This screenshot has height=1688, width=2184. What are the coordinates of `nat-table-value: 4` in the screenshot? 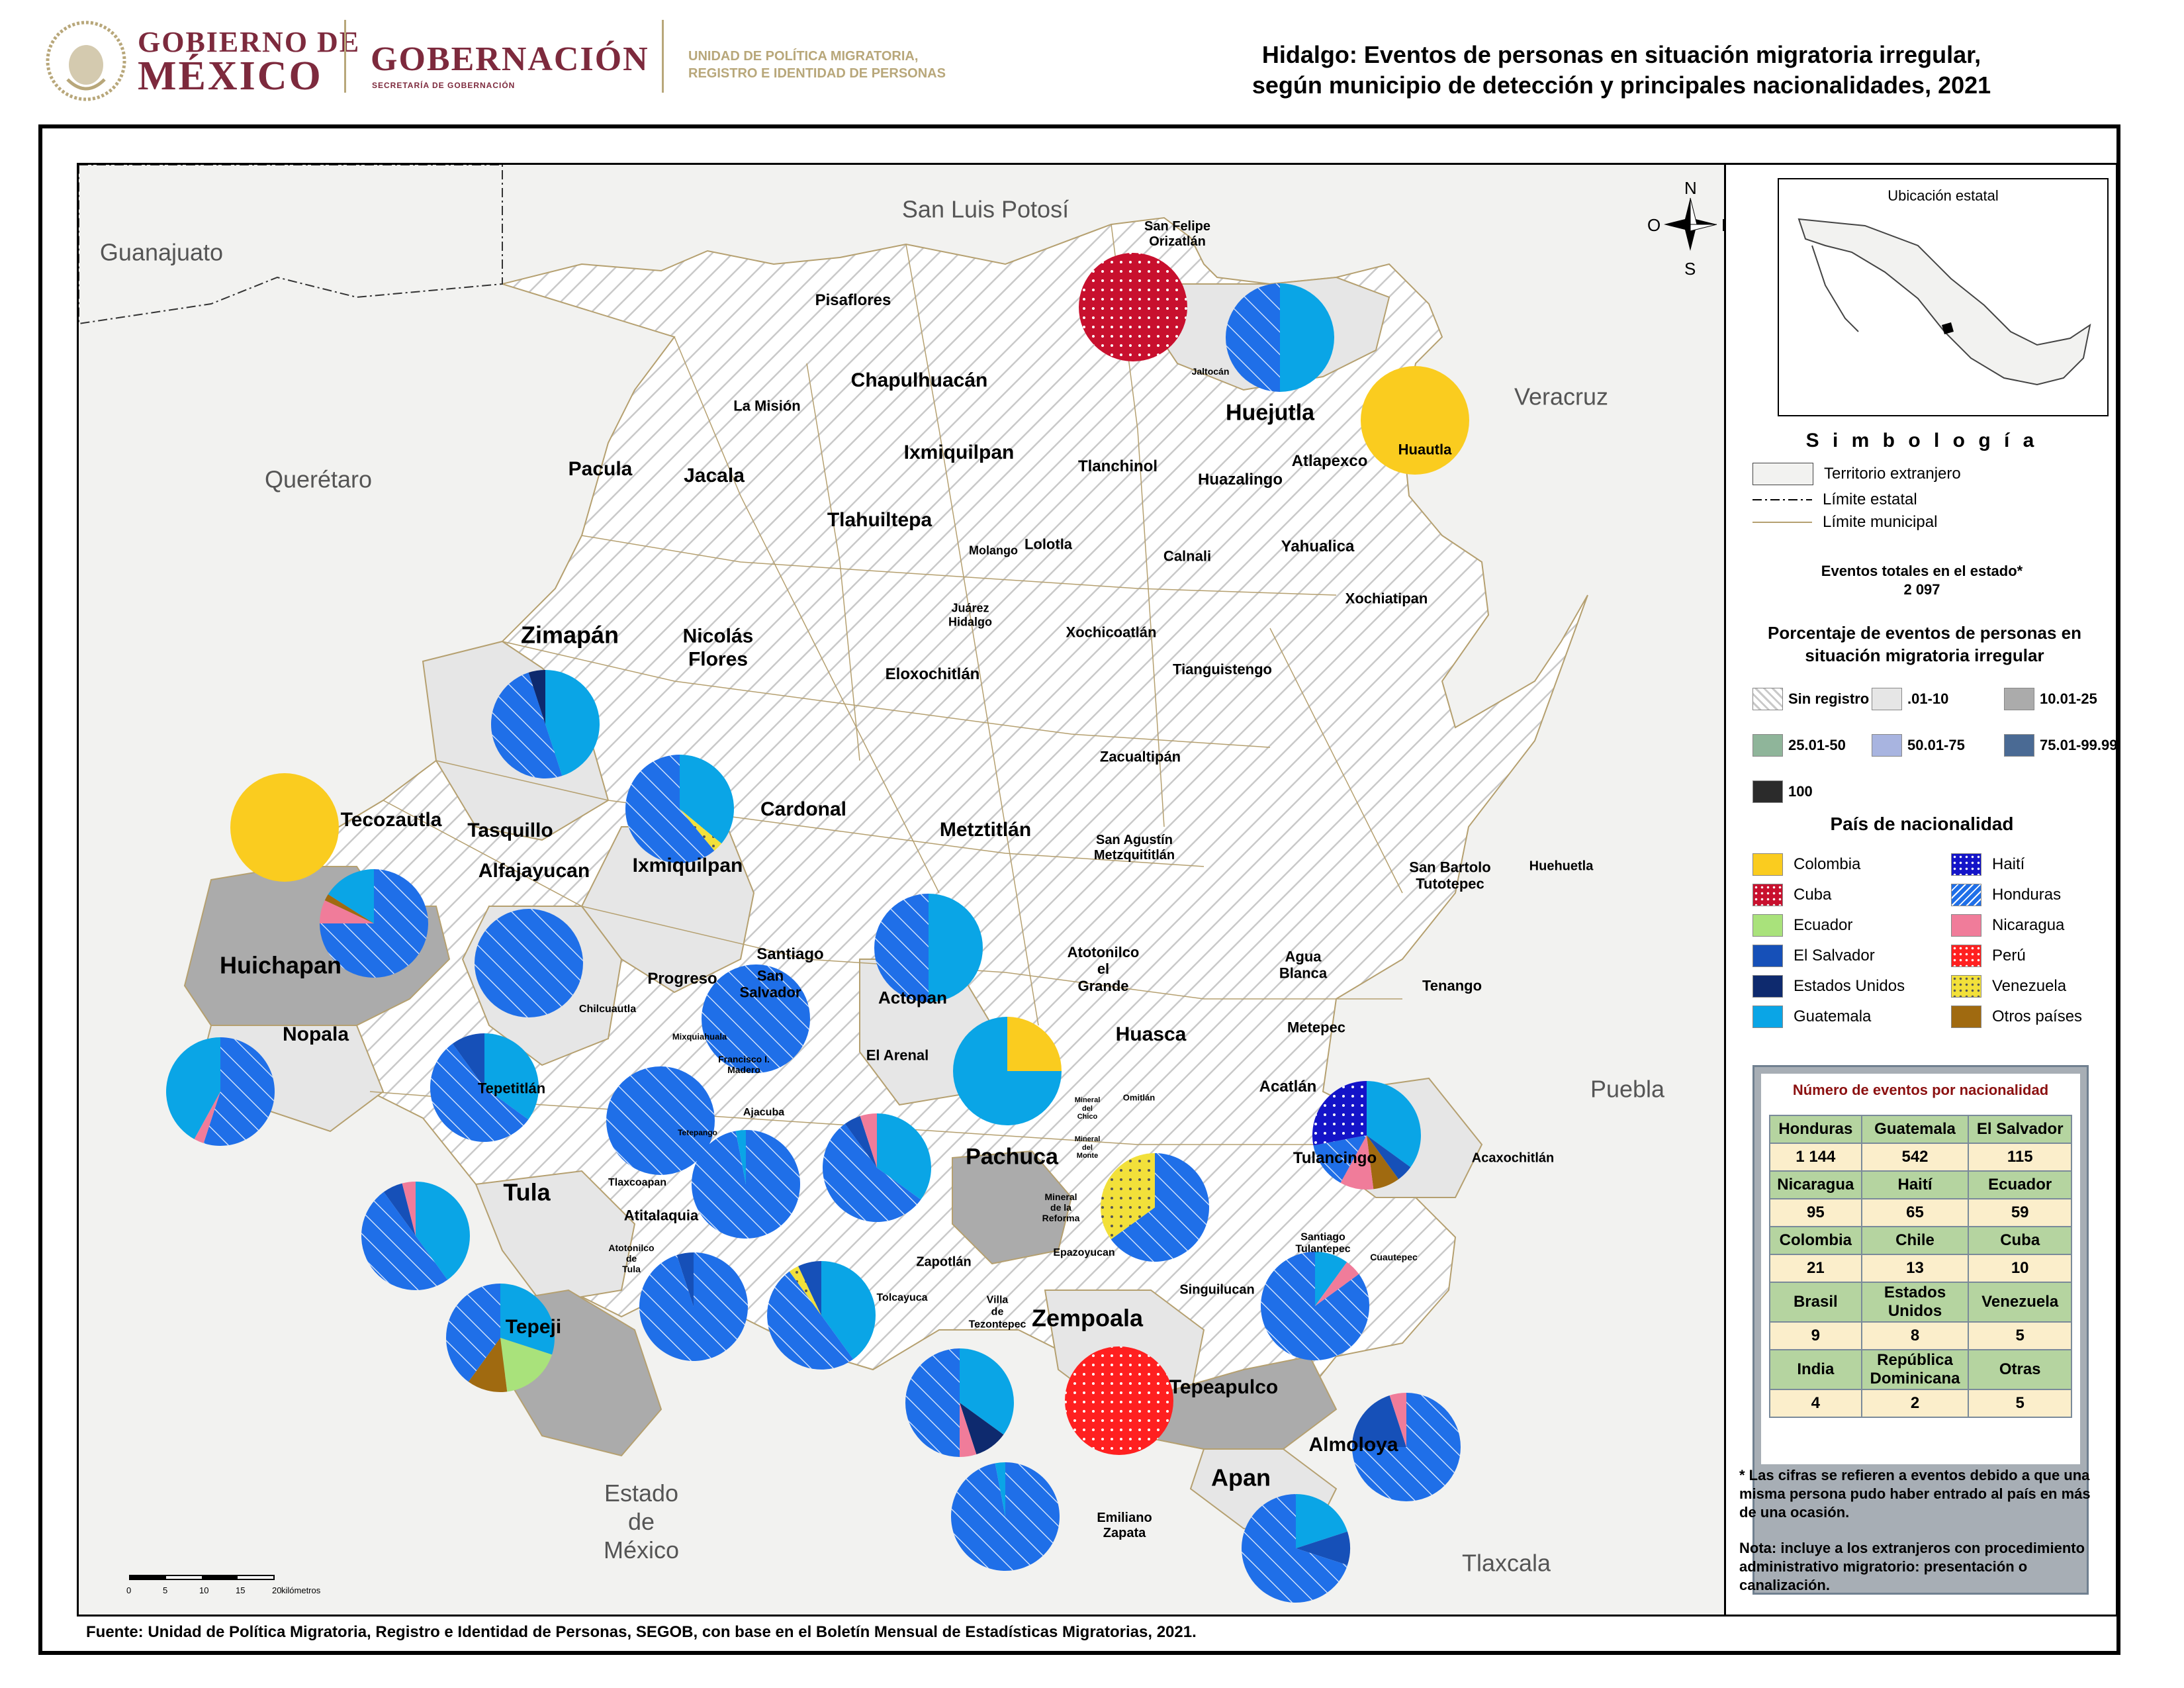 It's located at (1815, 1403).